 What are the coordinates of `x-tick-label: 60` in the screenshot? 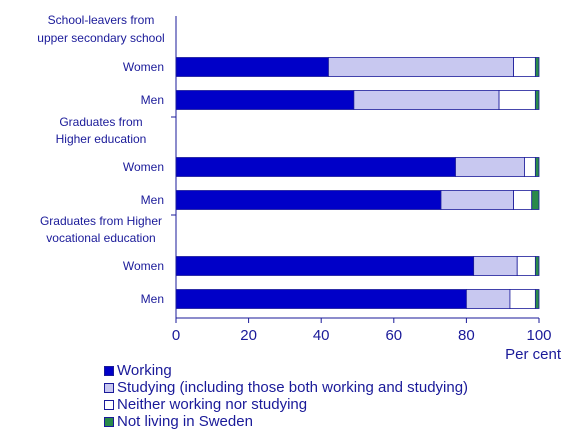 It's located at (393, 335).